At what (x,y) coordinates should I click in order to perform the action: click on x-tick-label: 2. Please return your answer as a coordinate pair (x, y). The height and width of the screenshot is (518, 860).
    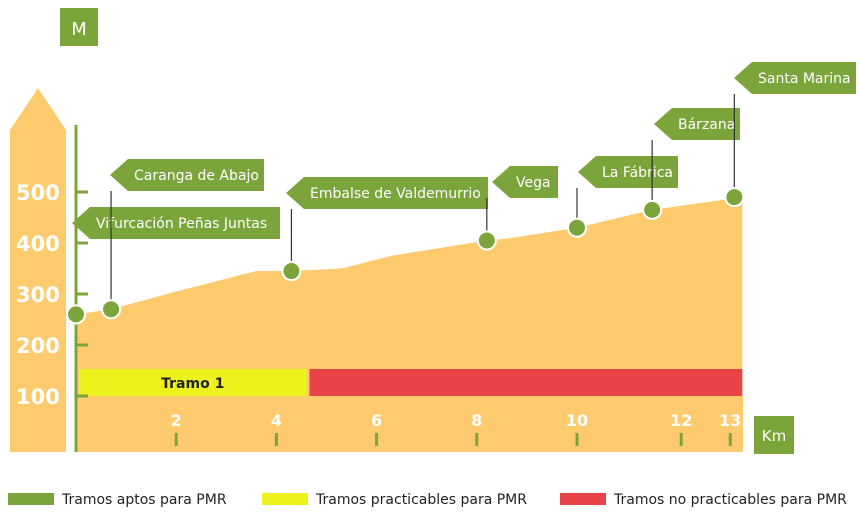
    Looking at the image, I should click on (176, 420).